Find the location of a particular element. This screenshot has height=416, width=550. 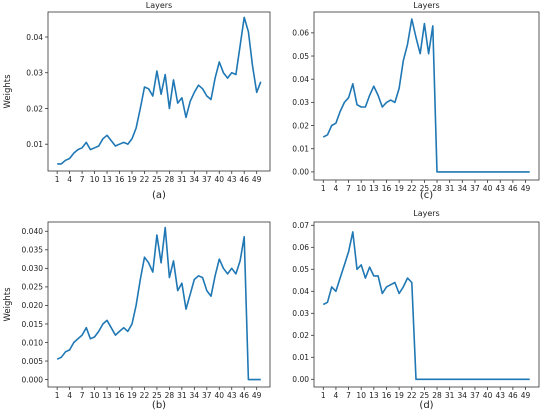

panel-caption: (c) is located at coordinates (426, 195).